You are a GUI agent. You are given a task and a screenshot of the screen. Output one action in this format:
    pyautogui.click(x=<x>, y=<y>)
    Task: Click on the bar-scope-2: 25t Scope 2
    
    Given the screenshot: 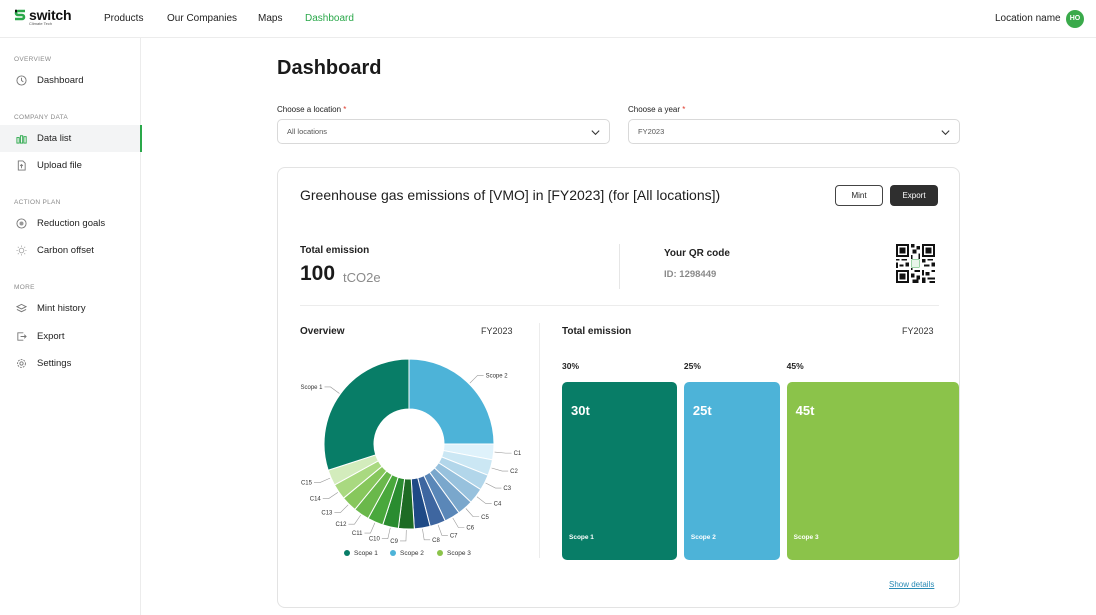 What is the action you would take?
    pyautogui.click(x=731, y=471)
    